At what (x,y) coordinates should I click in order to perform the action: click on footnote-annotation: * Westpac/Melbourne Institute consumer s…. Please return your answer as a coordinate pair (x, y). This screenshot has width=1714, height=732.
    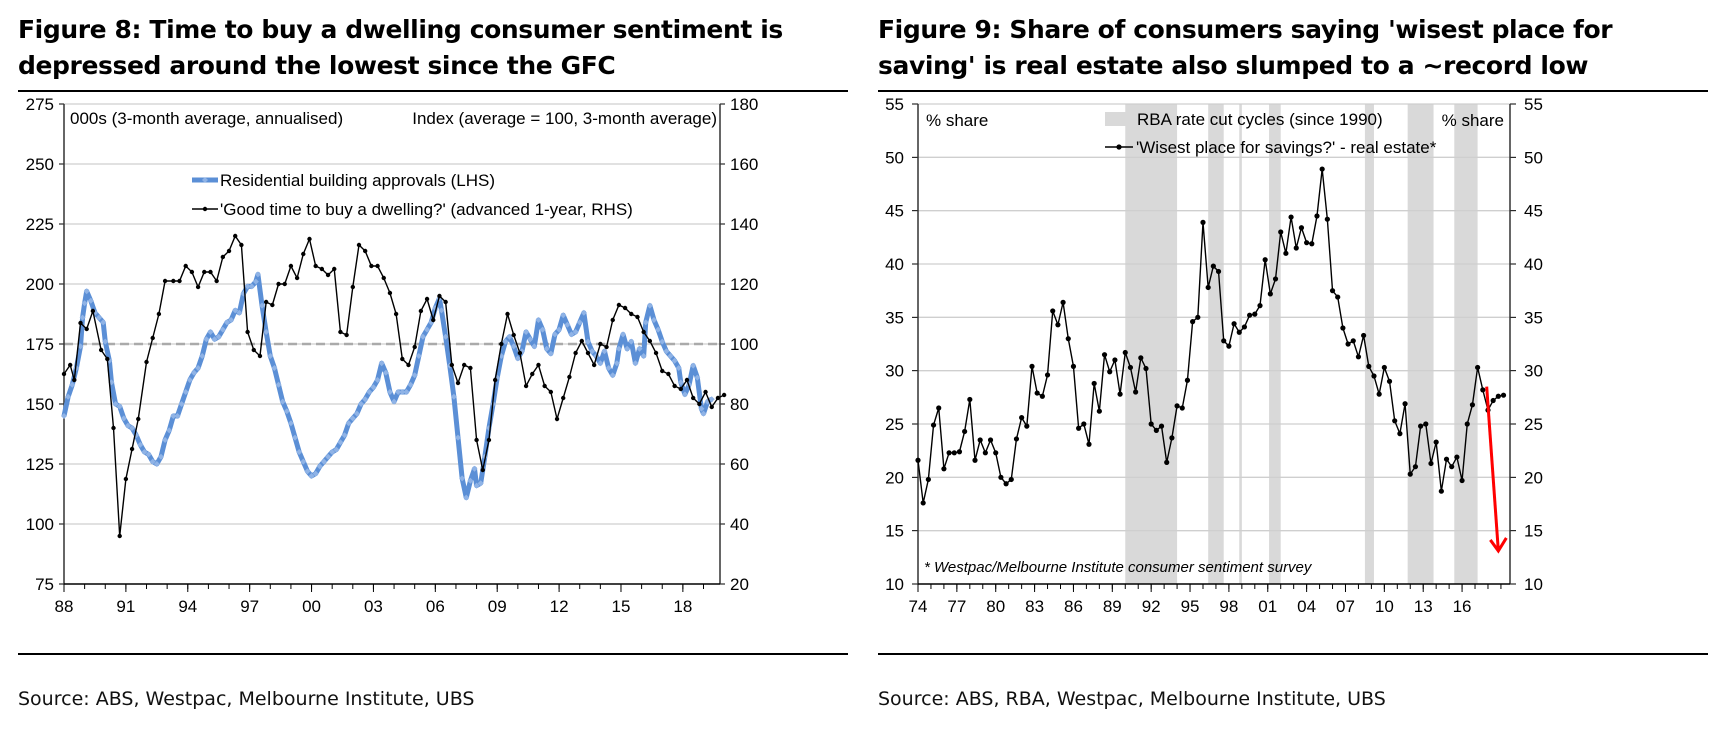
    Looking at the image, I should click on (1118, 567).